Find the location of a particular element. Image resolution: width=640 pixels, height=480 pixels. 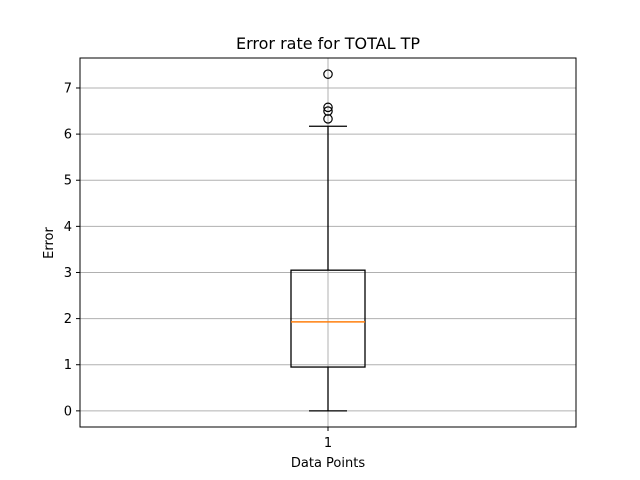

y-tick-label: 5 is located at coordinates (68, 181).